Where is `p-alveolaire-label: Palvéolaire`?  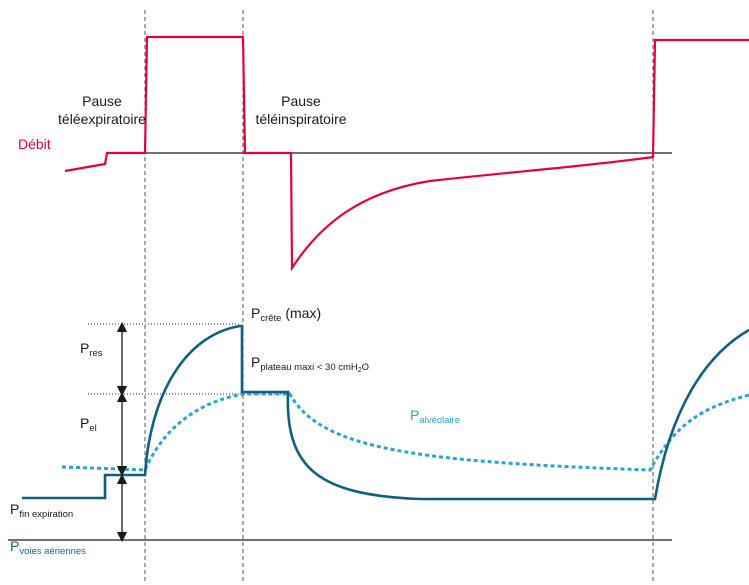 p-alveolaire-label: Palvéolaire is located at coordinates (435, 416).